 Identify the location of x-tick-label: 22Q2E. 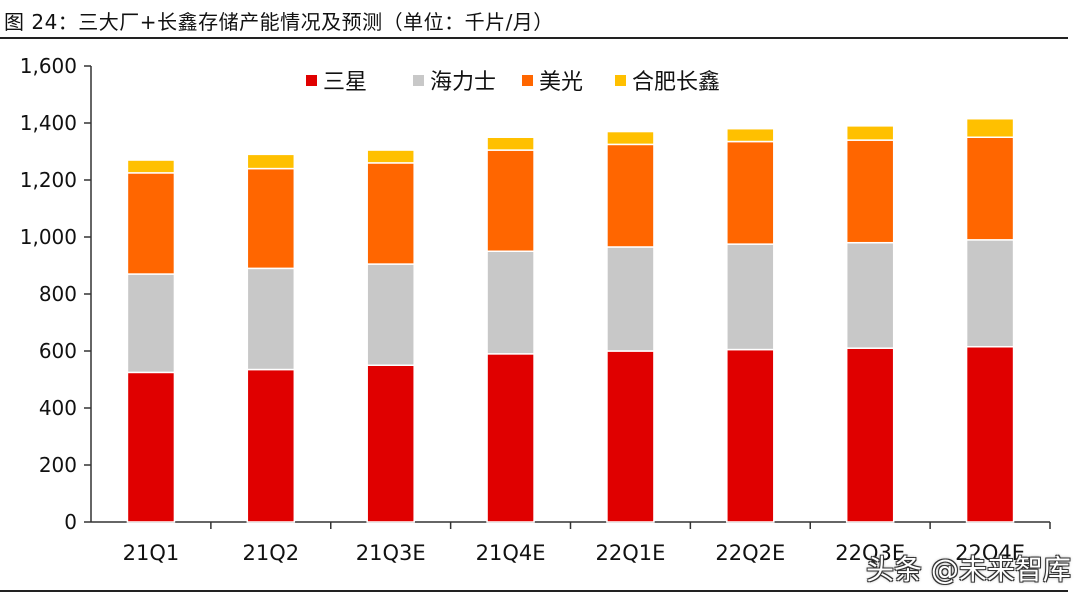
(750, 553).